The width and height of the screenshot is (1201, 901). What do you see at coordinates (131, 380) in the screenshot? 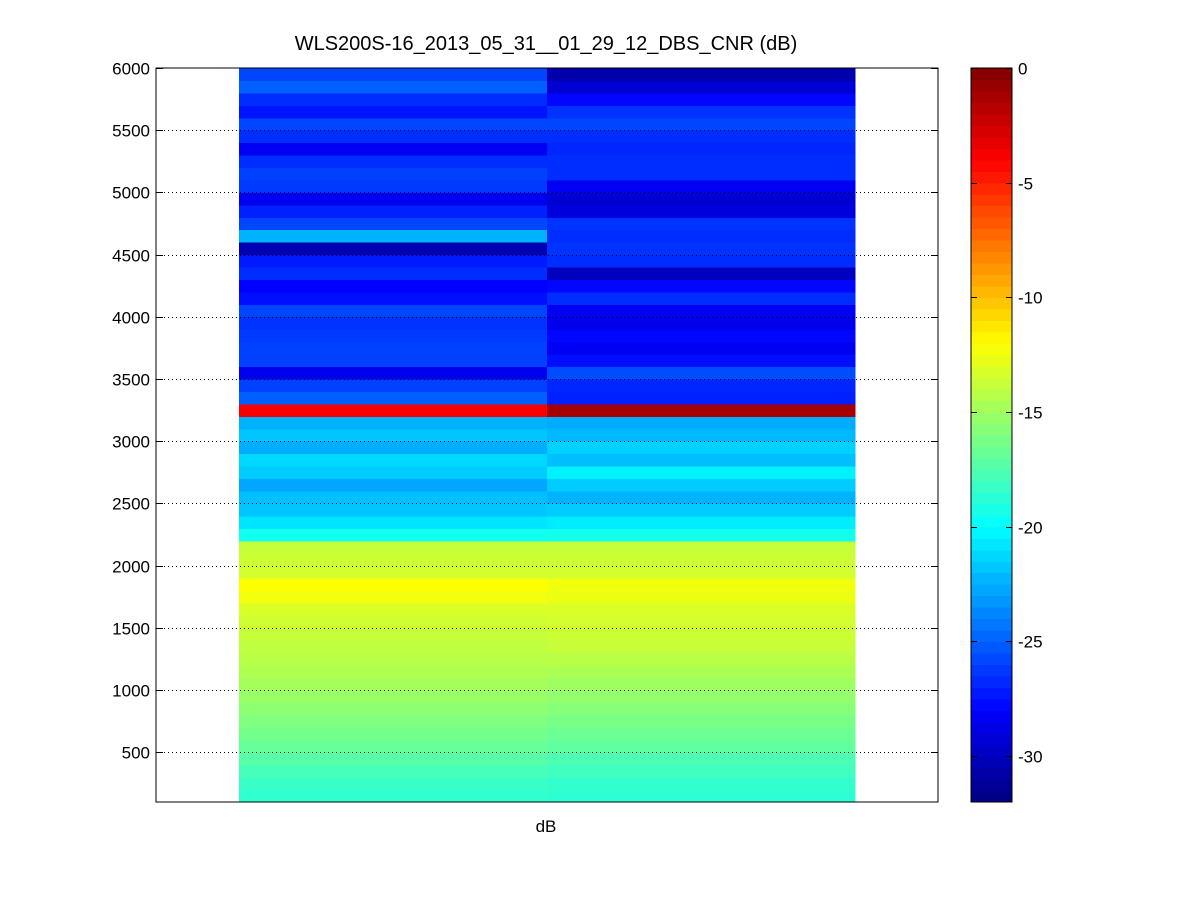
I see `y-tick-label: 3500` at bounding box center [131, 380].